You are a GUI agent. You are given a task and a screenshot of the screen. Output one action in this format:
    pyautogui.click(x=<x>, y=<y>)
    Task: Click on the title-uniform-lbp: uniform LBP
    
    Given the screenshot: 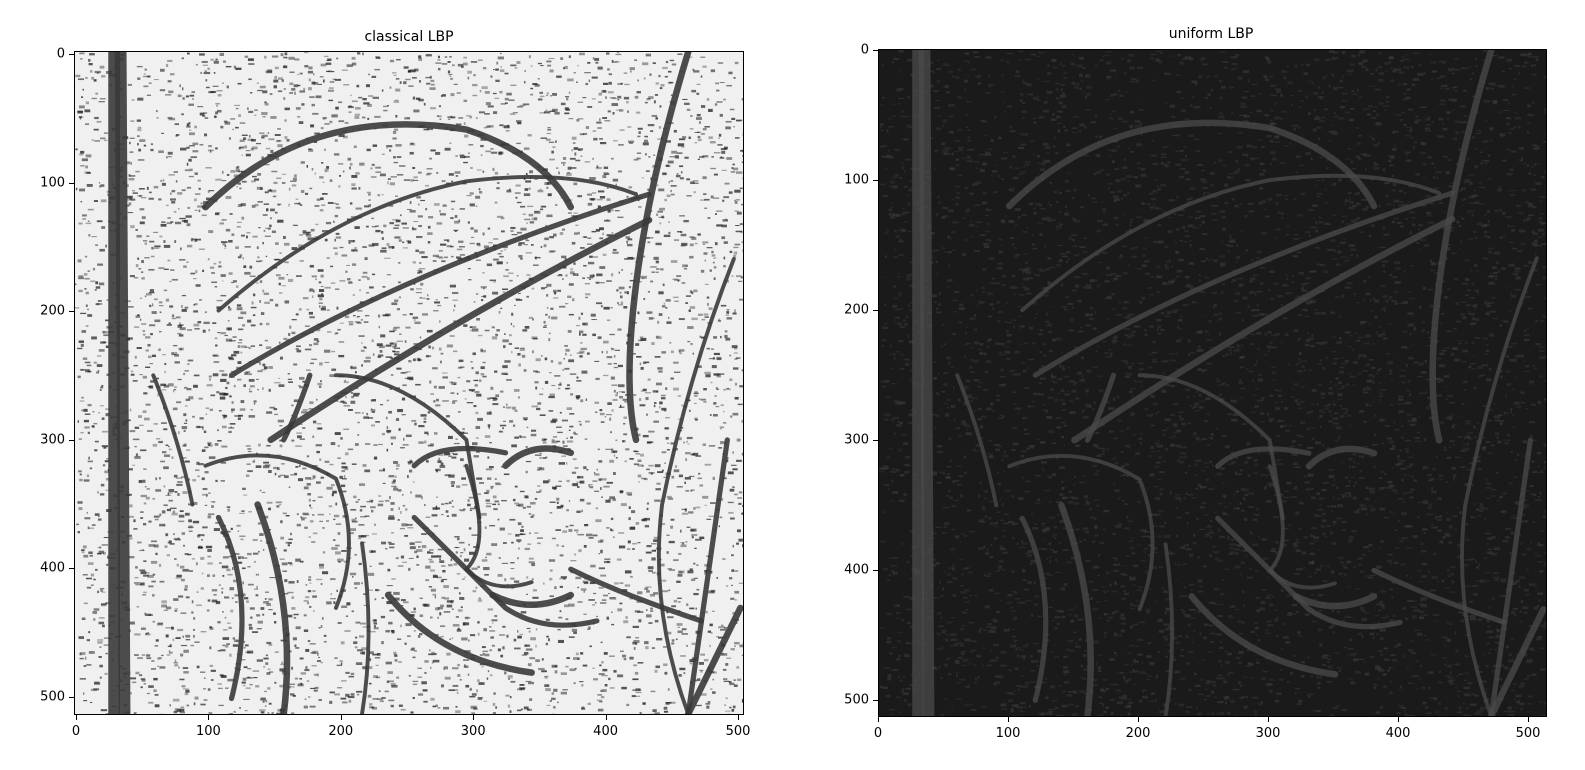 What is the action you would take?
    pyautogui.click(x=1211, y=34)
    